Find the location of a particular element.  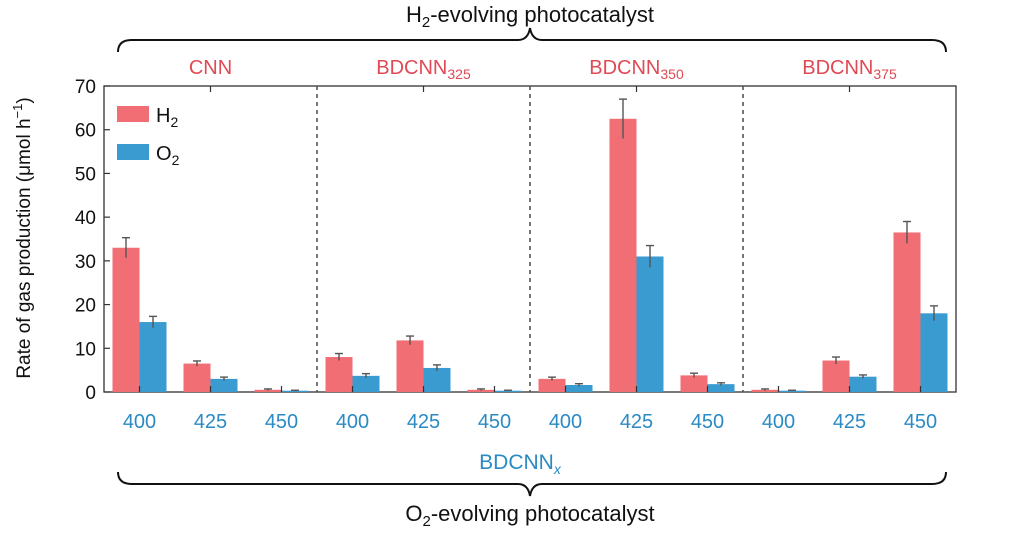

bottom-brace is located at coordinates (532, 484).